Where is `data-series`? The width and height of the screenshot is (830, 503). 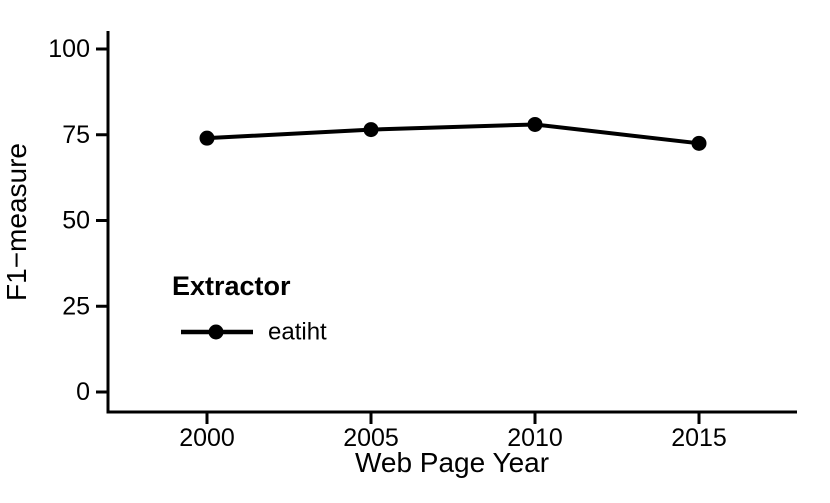
data-series is located at coordinates (453, 133).